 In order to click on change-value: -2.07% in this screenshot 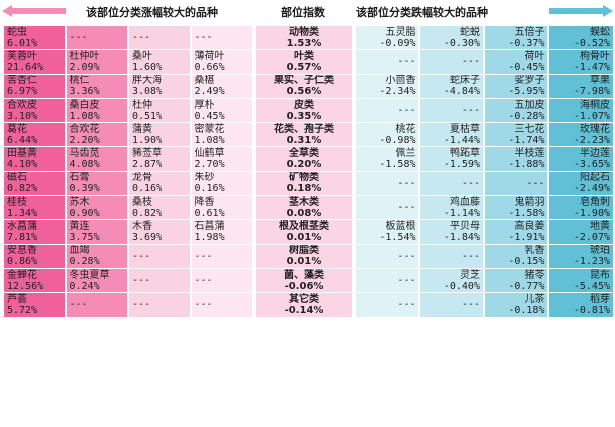, I will do `click(591, 238)`.